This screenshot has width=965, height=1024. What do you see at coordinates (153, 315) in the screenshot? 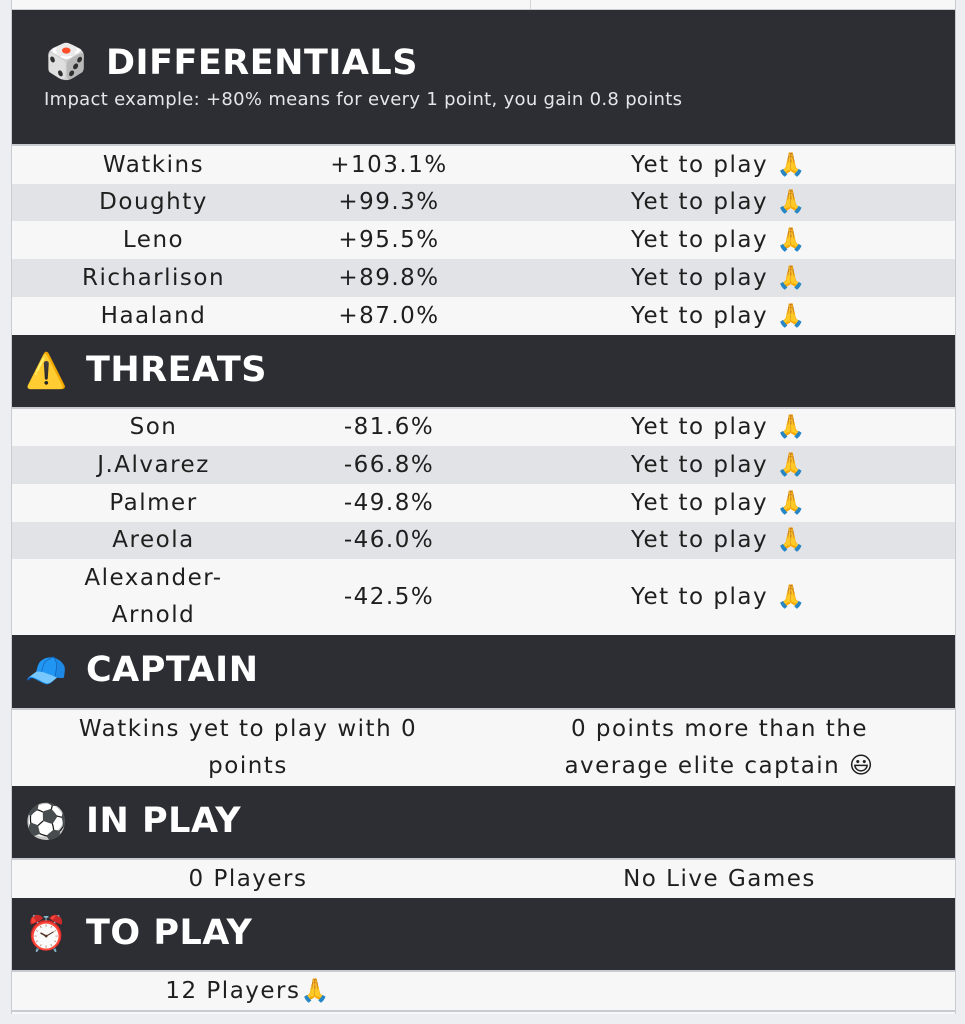
I see `player-name: Haaland` at bounding box center [153, 315].